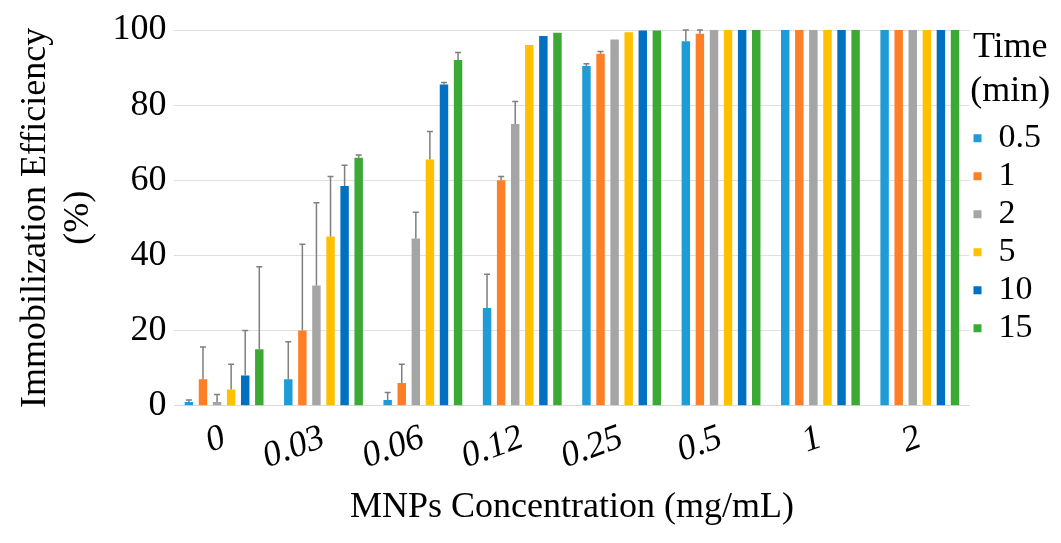 The width and height of the screenshot is (1061, 543). I want to click on y-tick-label: 0, so click(157, 403).